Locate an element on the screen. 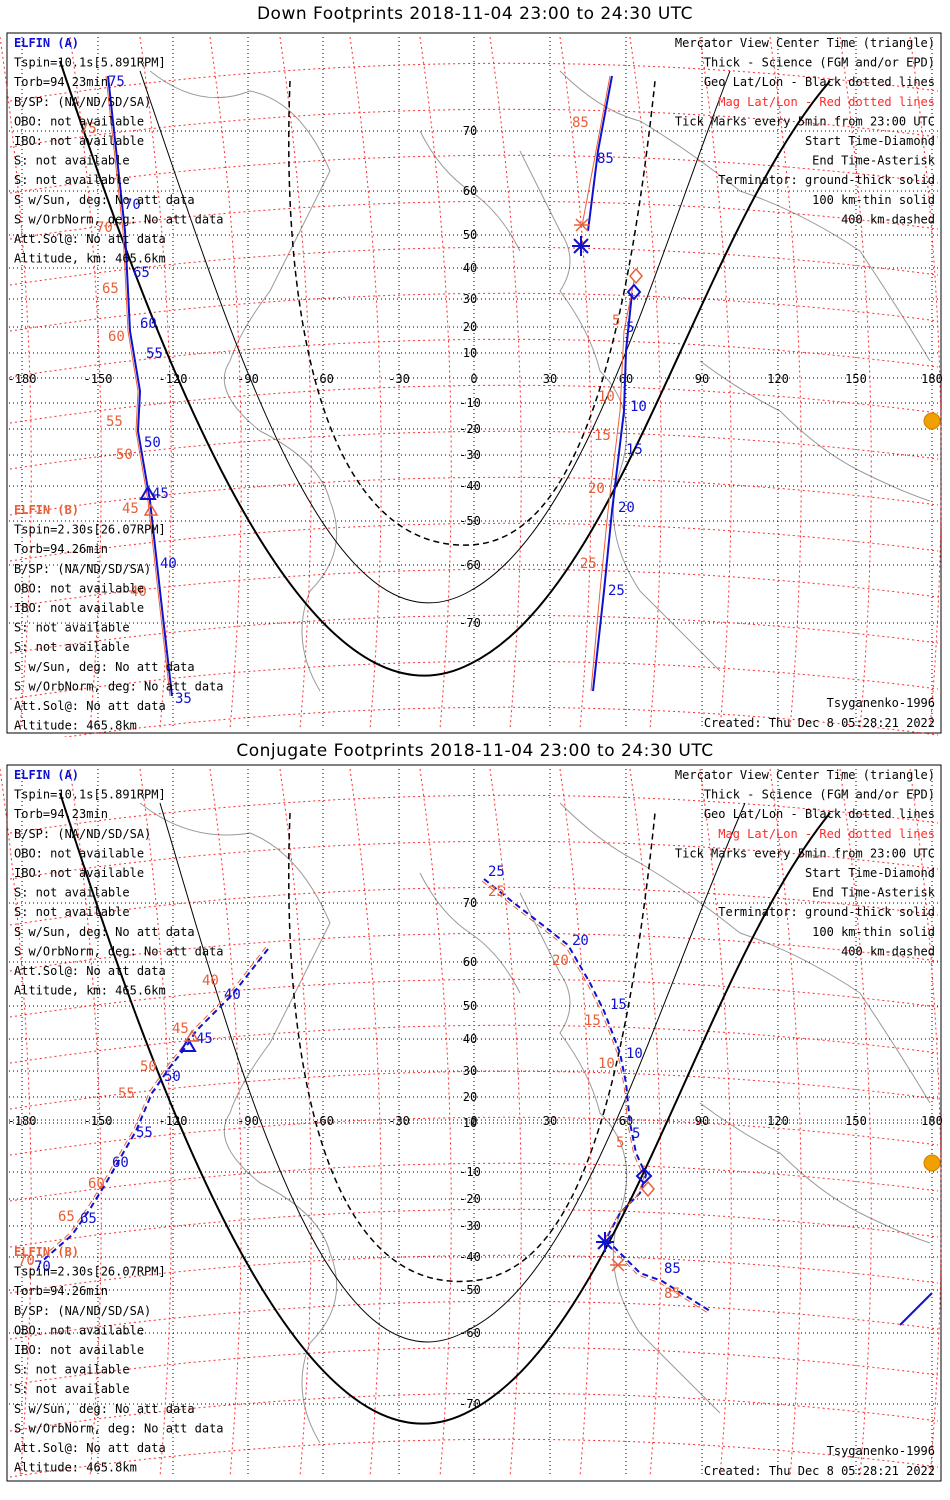  legend-line: 100 km-thin solid is located at coordinates (873, 932).